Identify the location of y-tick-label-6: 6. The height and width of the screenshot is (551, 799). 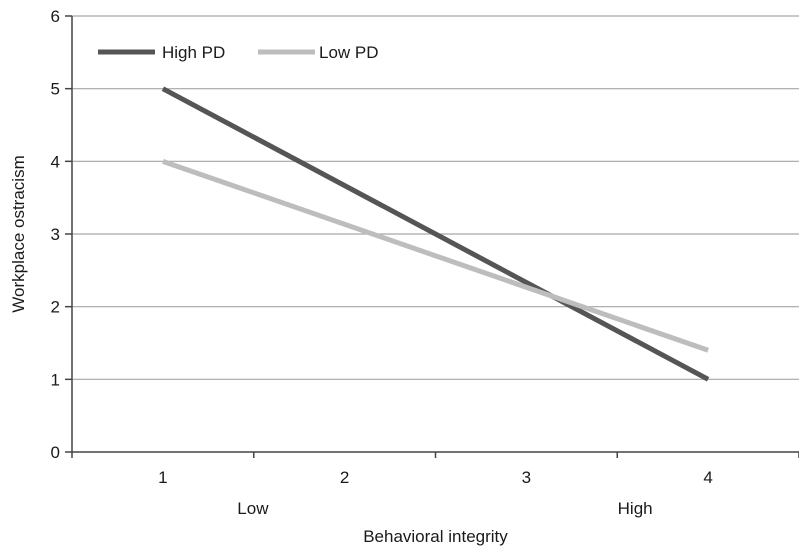
(55, 16).